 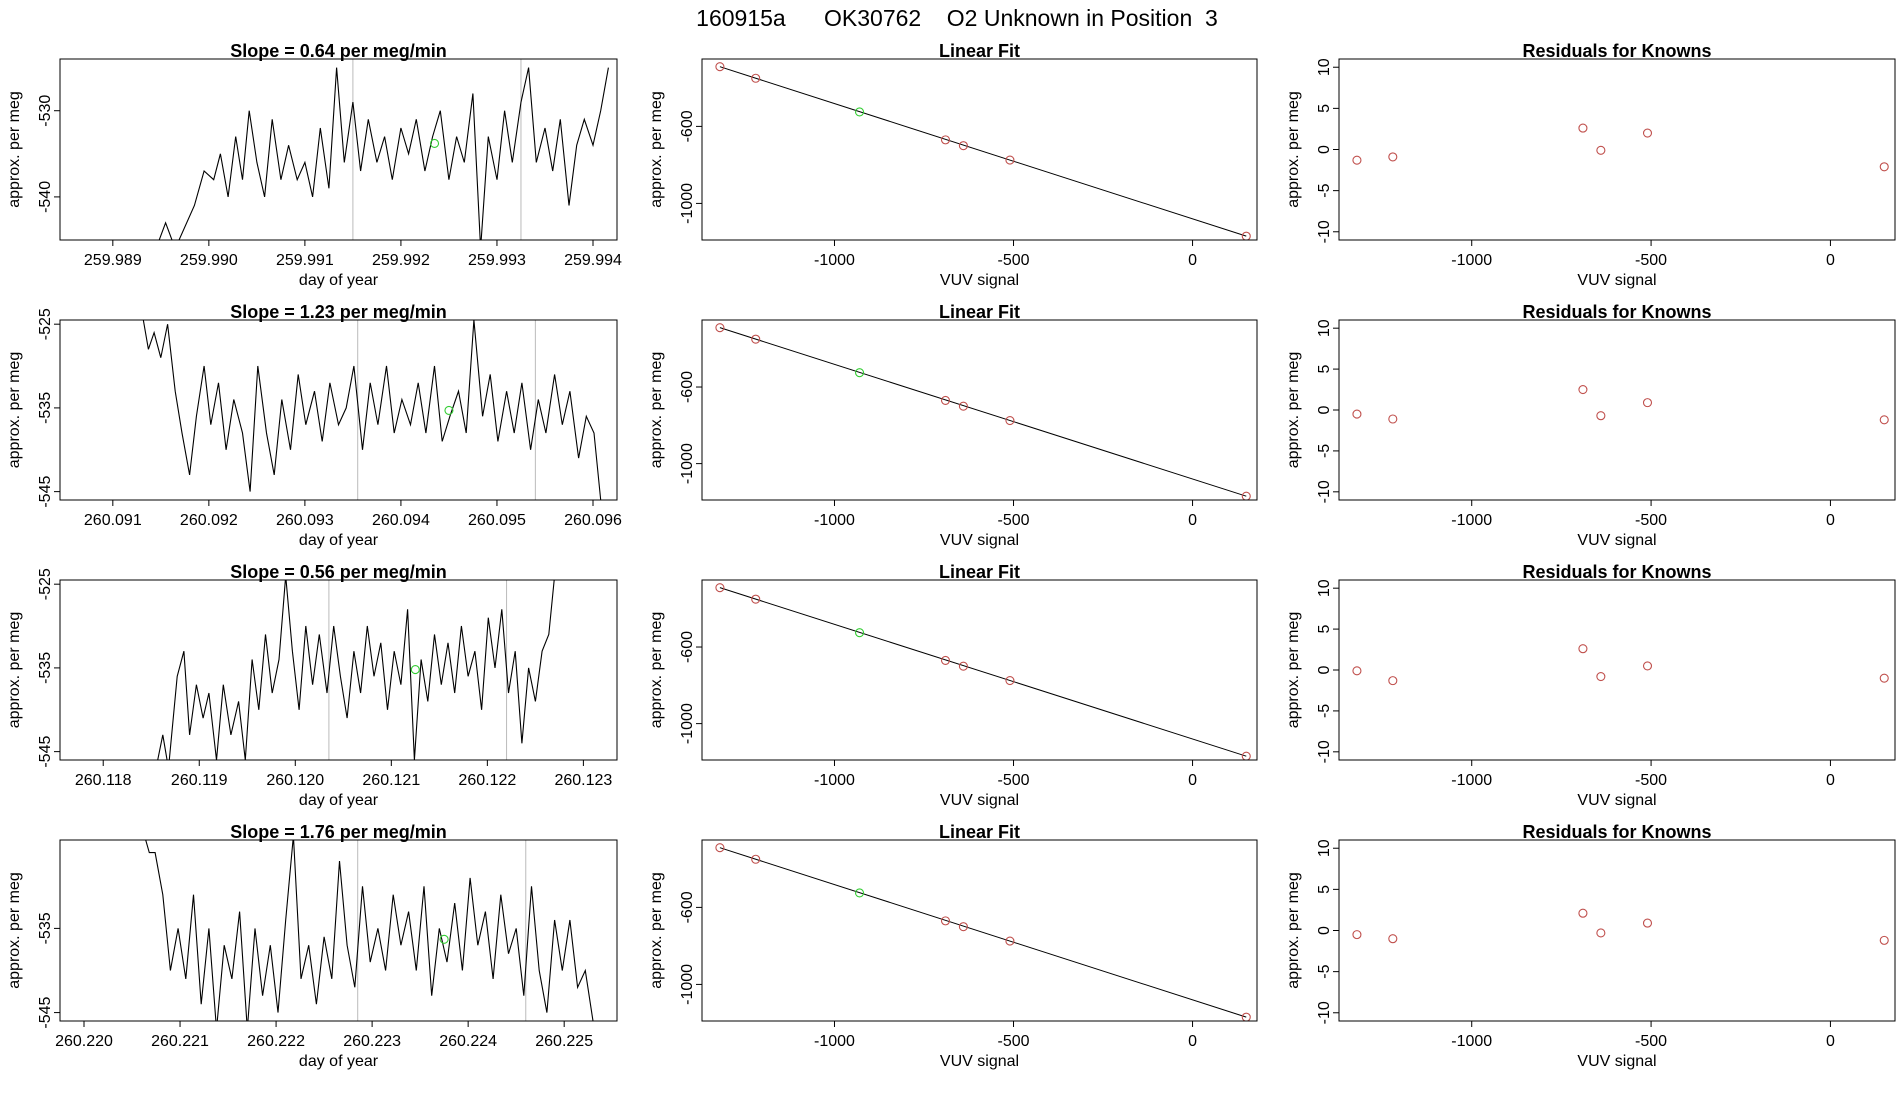 I want to click on x-tick-label: 260.222, so click(x=276, y=1041).